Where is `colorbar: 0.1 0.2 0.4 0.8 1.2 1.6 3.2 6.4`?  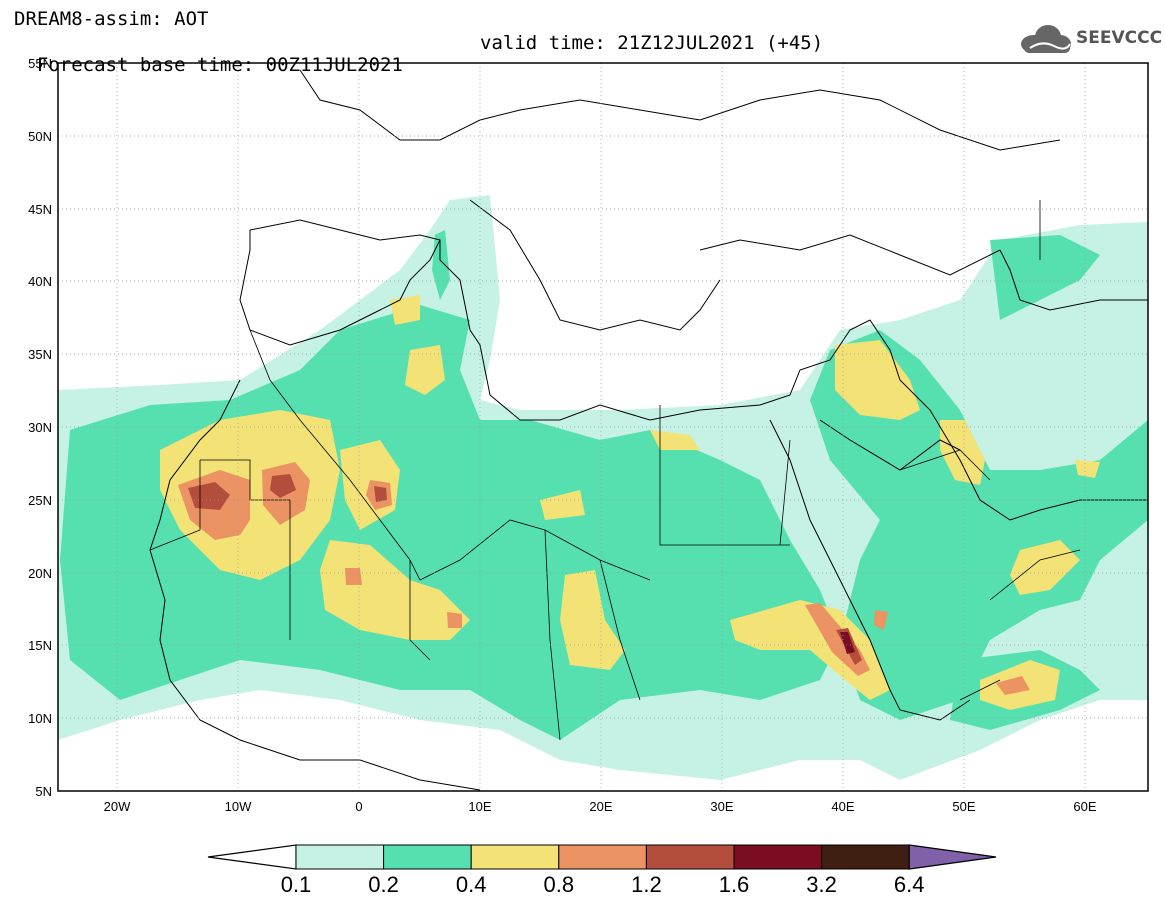
colorbar: 0.1 0.2 0.4 0.8 1.2 1.6 3.2 6.4 is located at coordinates (602, 870).